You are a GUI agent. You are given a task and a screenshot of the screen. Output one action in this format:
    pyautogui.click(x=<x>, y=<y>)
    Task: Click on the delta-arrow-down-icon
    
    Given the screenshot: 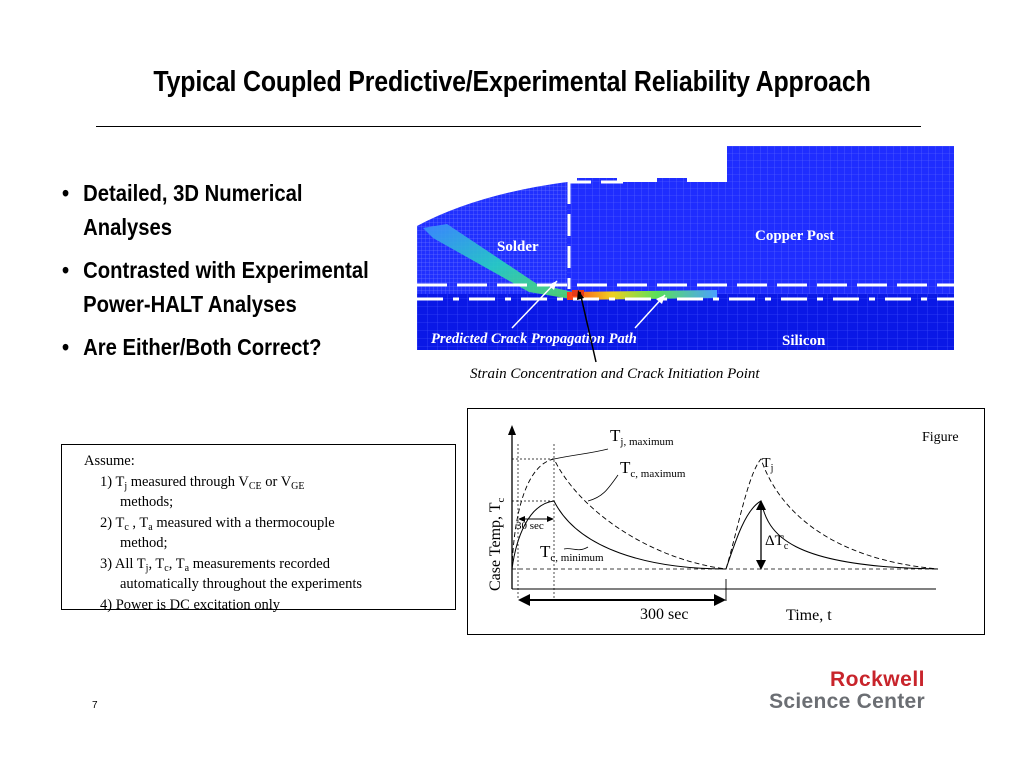 What is the action you would take?
    pyautogui.click(x=761, y=565)
    